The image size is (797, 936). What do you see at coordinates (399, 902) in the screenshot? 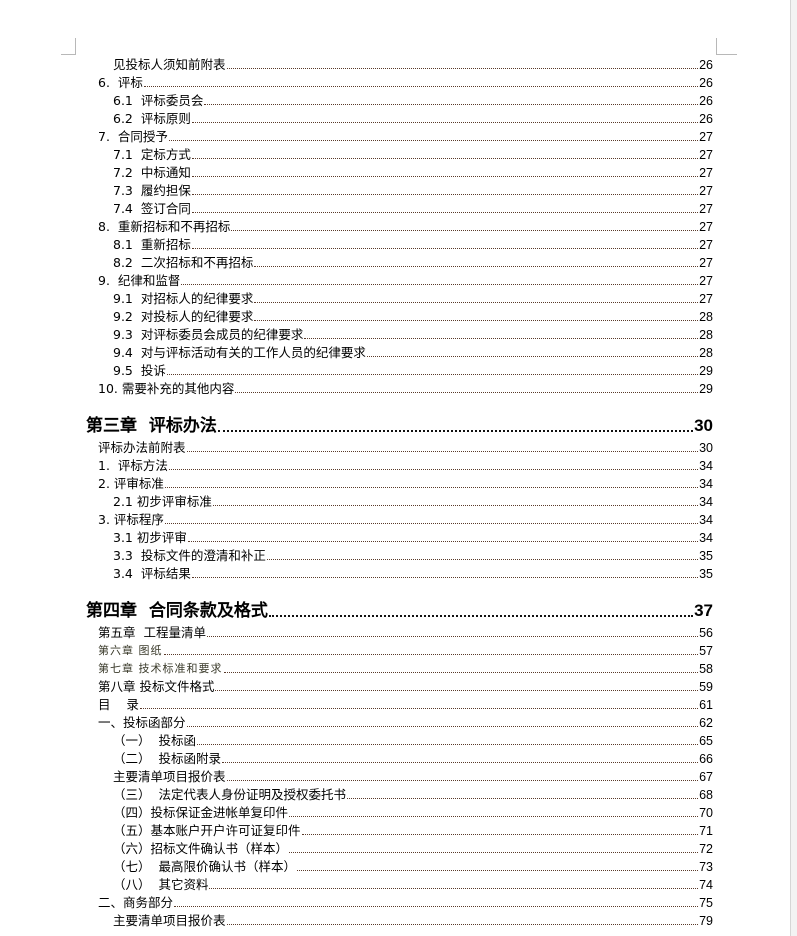
I see `toc-entry: 二、商务部分 75` at bounding box center [399, 902].